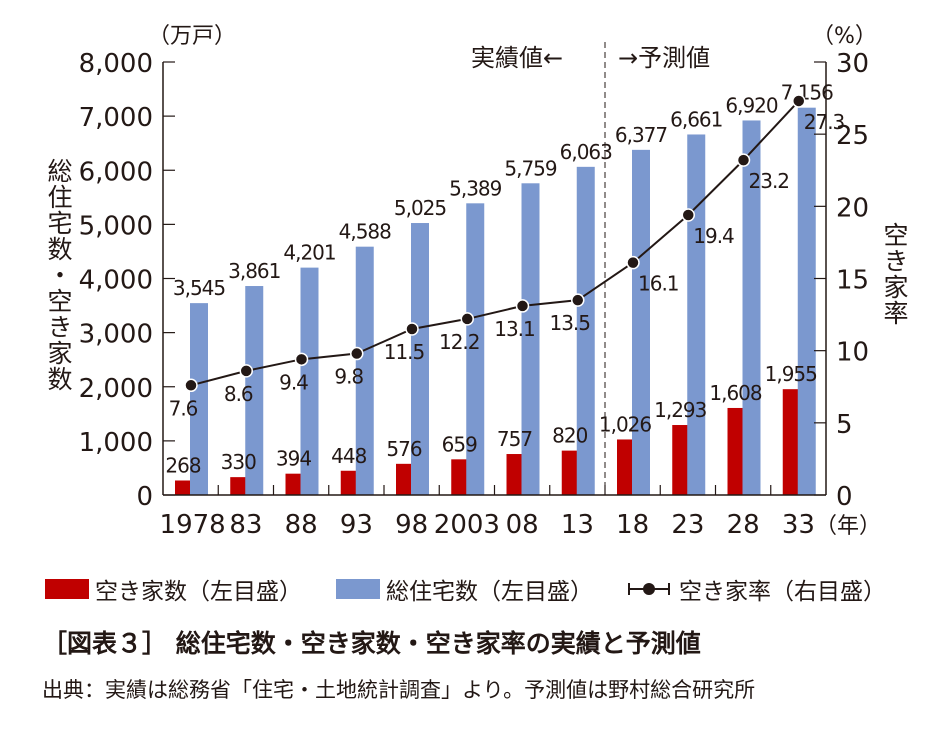  I want to click on right-axis-unit: （%）, so click(844, 36).